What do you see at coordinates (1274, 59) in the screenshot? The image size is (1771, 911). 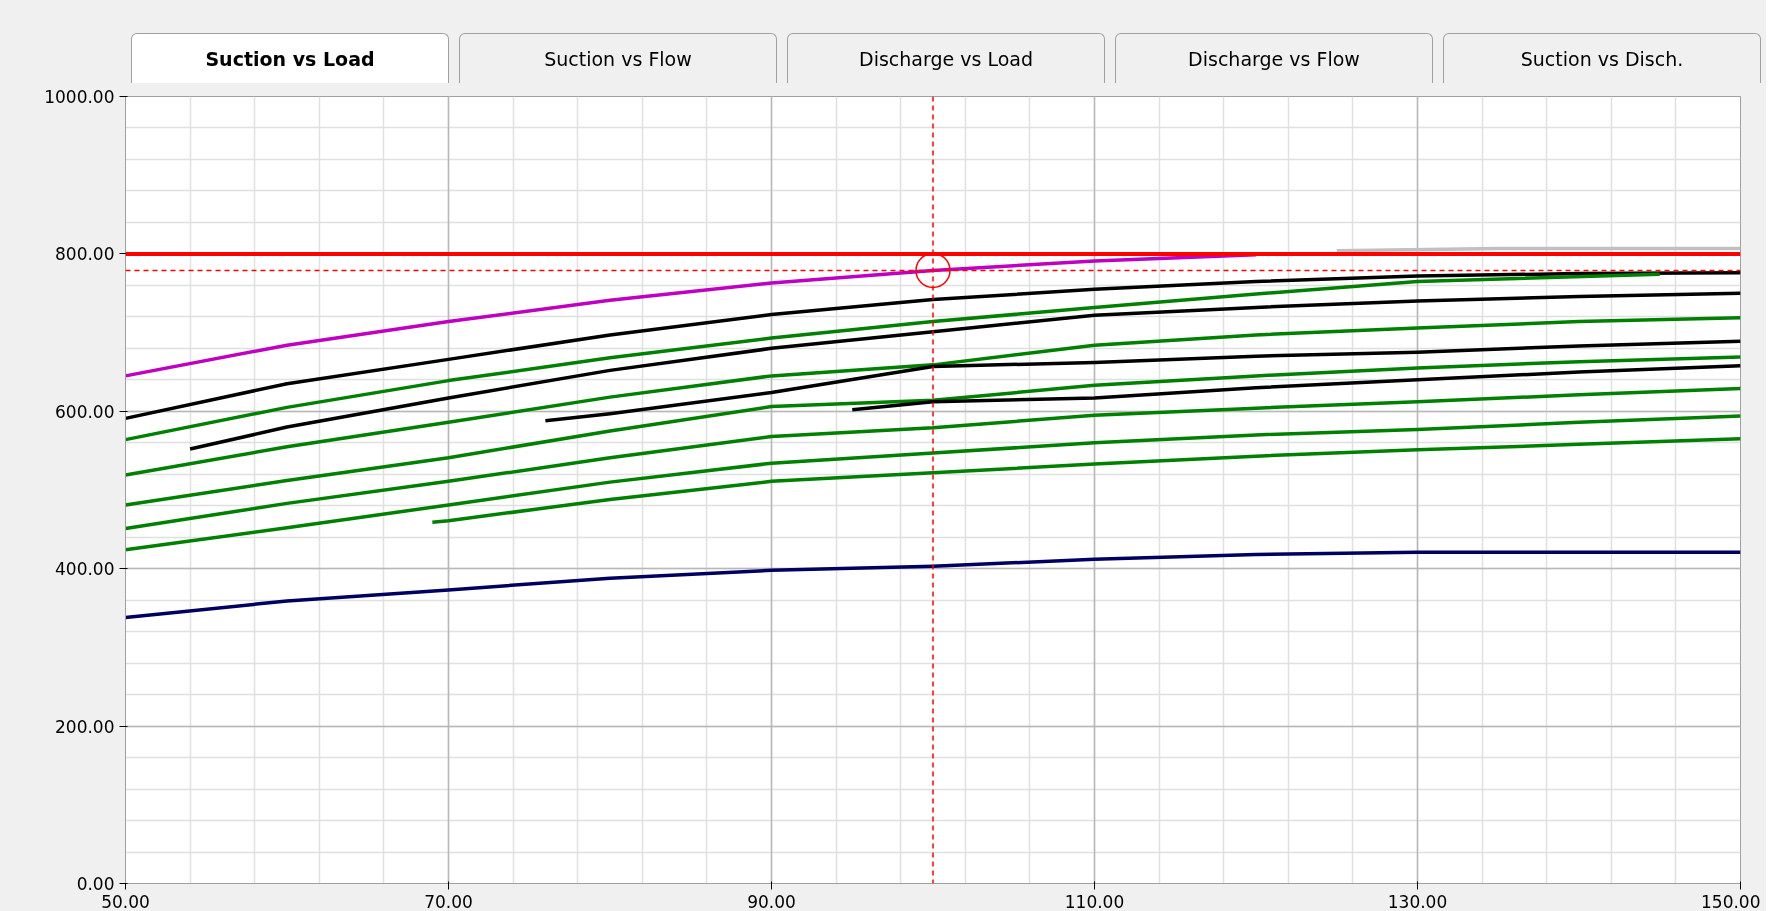 I see `text: Discharge vs Flow` at bounding box center [1274, 59].